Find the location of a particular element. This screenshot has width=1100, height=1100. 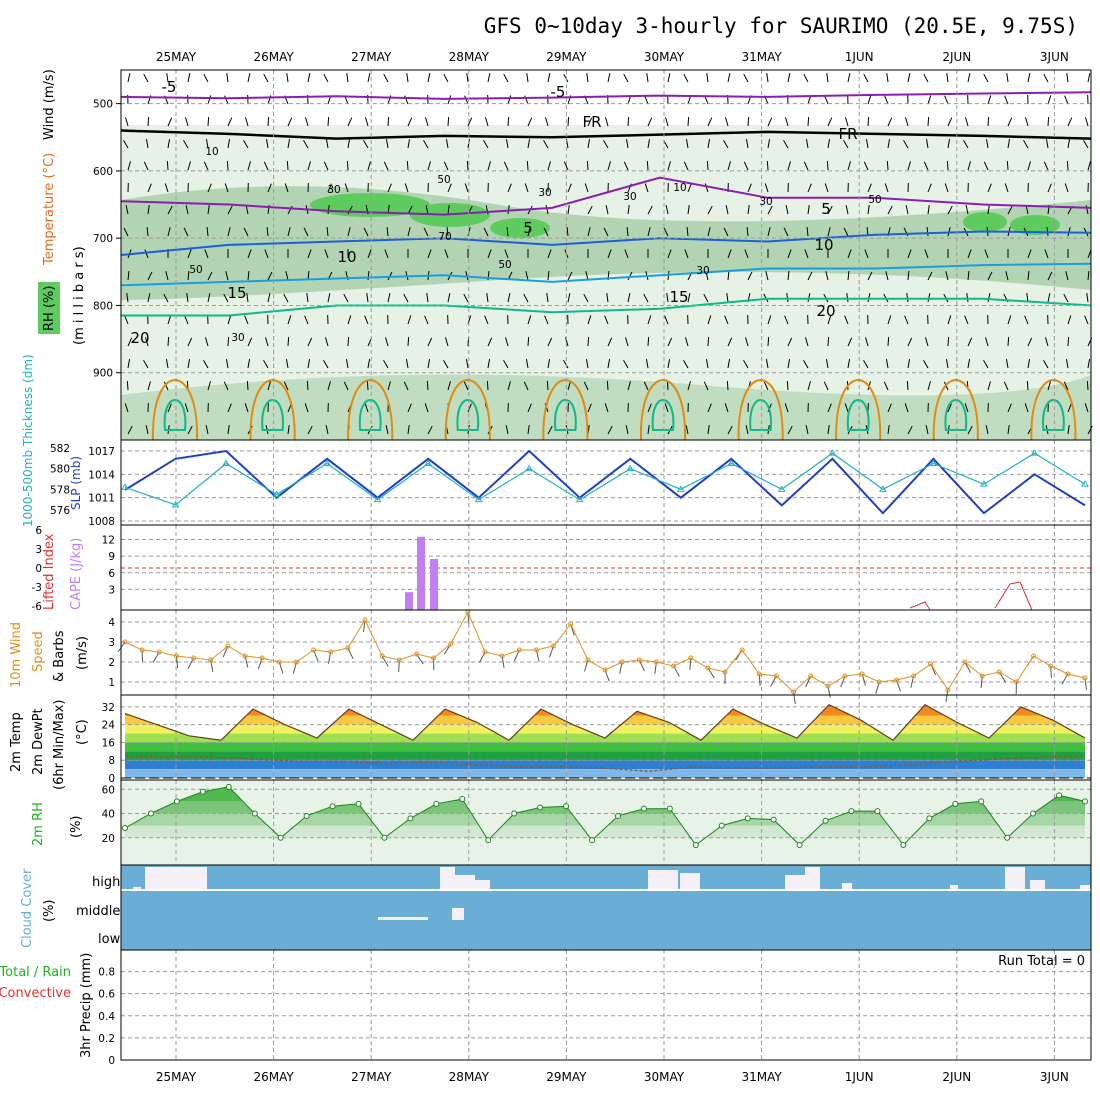

cloud-gap is located at coordinates (954, 887).